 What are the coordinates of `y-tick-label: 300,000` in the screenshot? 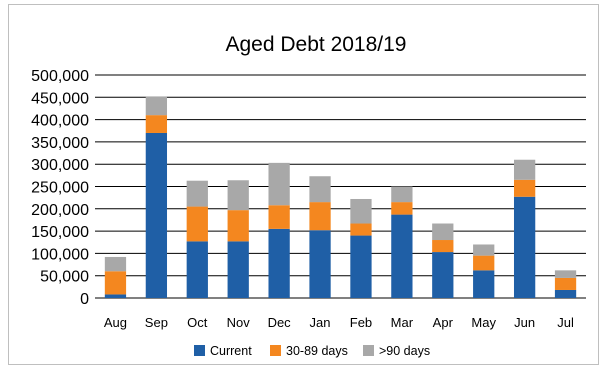 It's located at (60, 165).